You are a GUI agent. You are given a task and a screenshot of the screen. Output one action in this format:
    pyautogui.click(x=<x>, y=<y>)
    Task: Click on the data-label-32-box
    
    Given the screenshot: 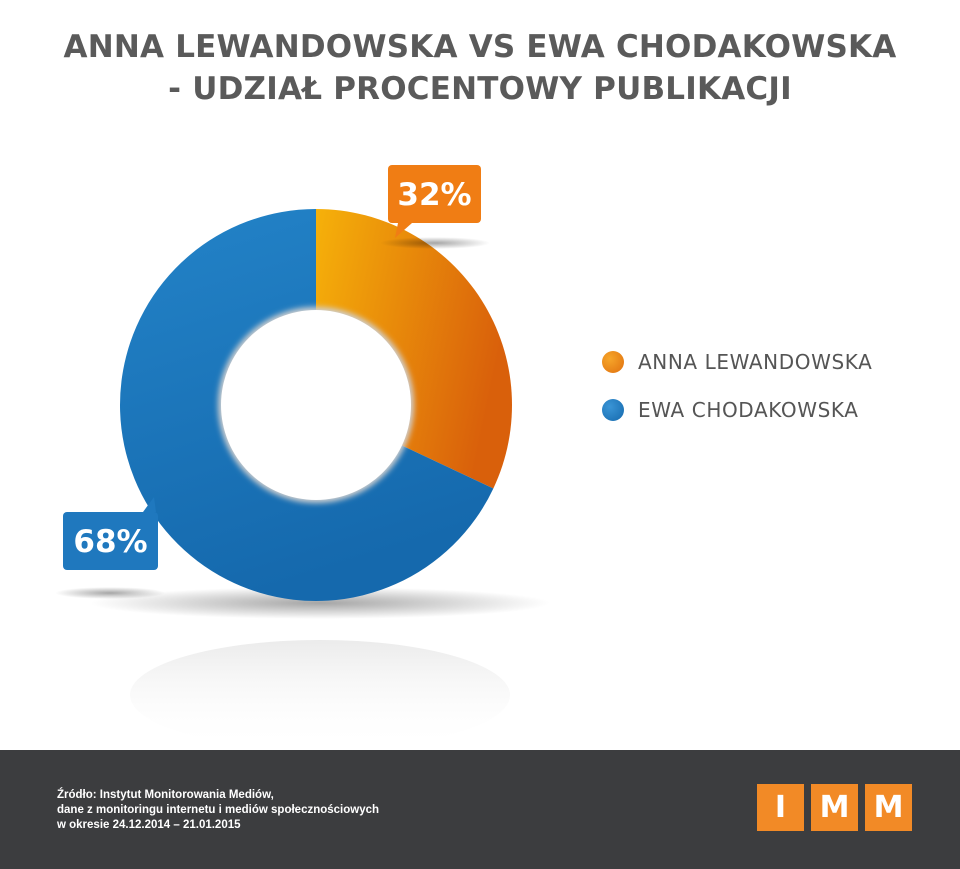 What is the action you would take?
    pyautogui.click(x=434, y=194)
    